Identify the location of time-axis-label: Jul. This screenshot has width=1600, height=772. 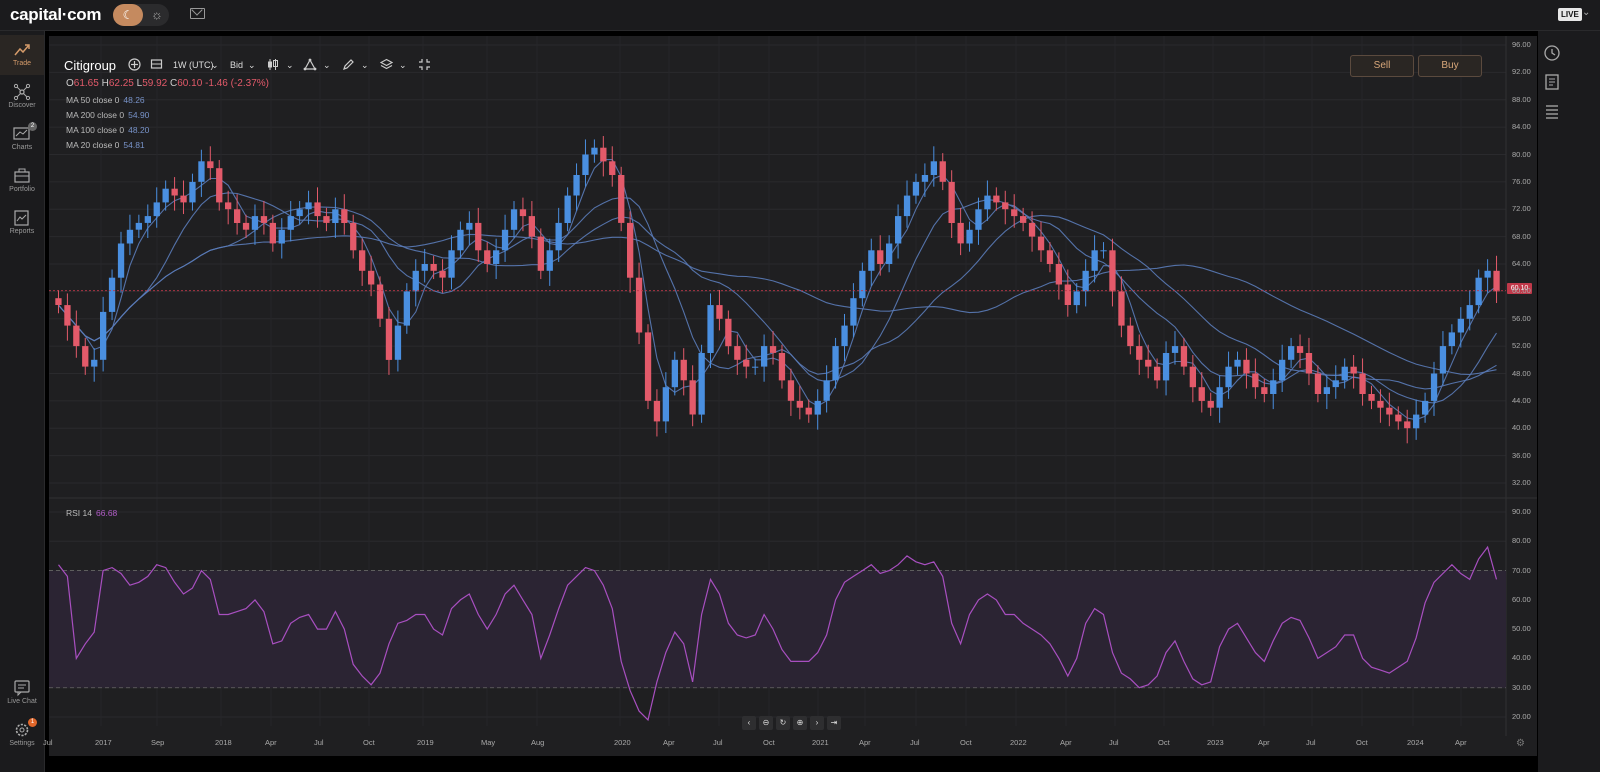
(1311, 742).